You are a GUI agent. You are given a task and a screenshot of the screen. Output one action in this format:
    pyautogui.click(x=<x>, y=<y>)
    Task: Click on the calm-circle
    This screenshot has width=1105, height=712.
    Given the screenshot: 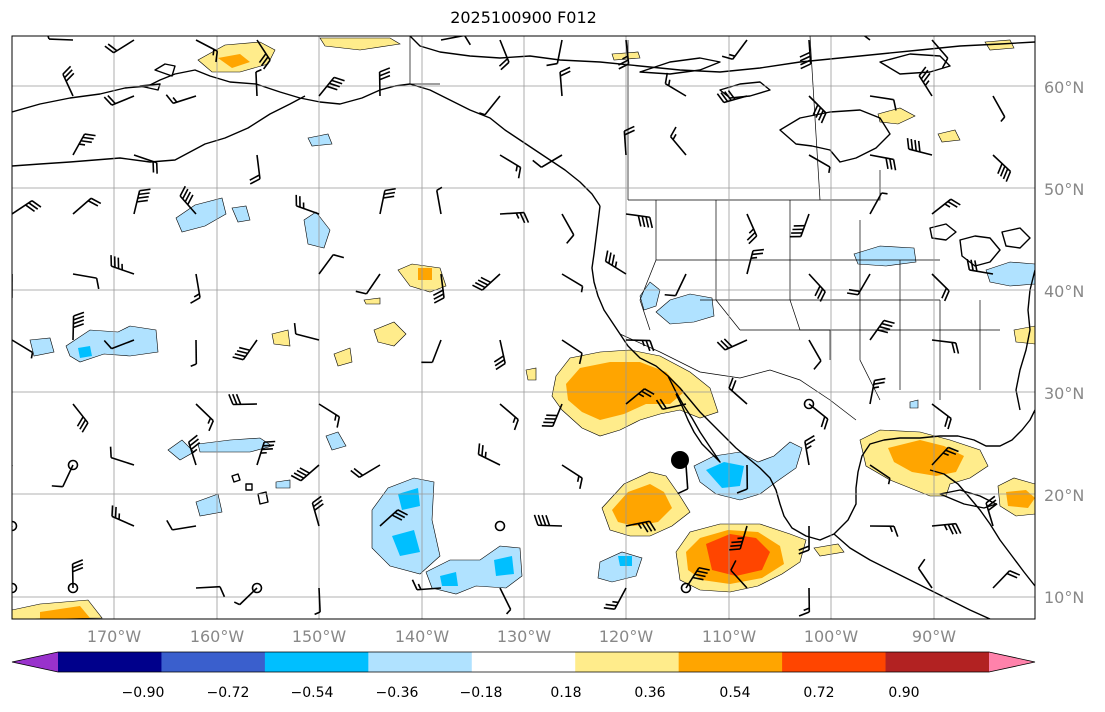 What is the action you would take?
    pyautogui.click(x=15, y=526)
    